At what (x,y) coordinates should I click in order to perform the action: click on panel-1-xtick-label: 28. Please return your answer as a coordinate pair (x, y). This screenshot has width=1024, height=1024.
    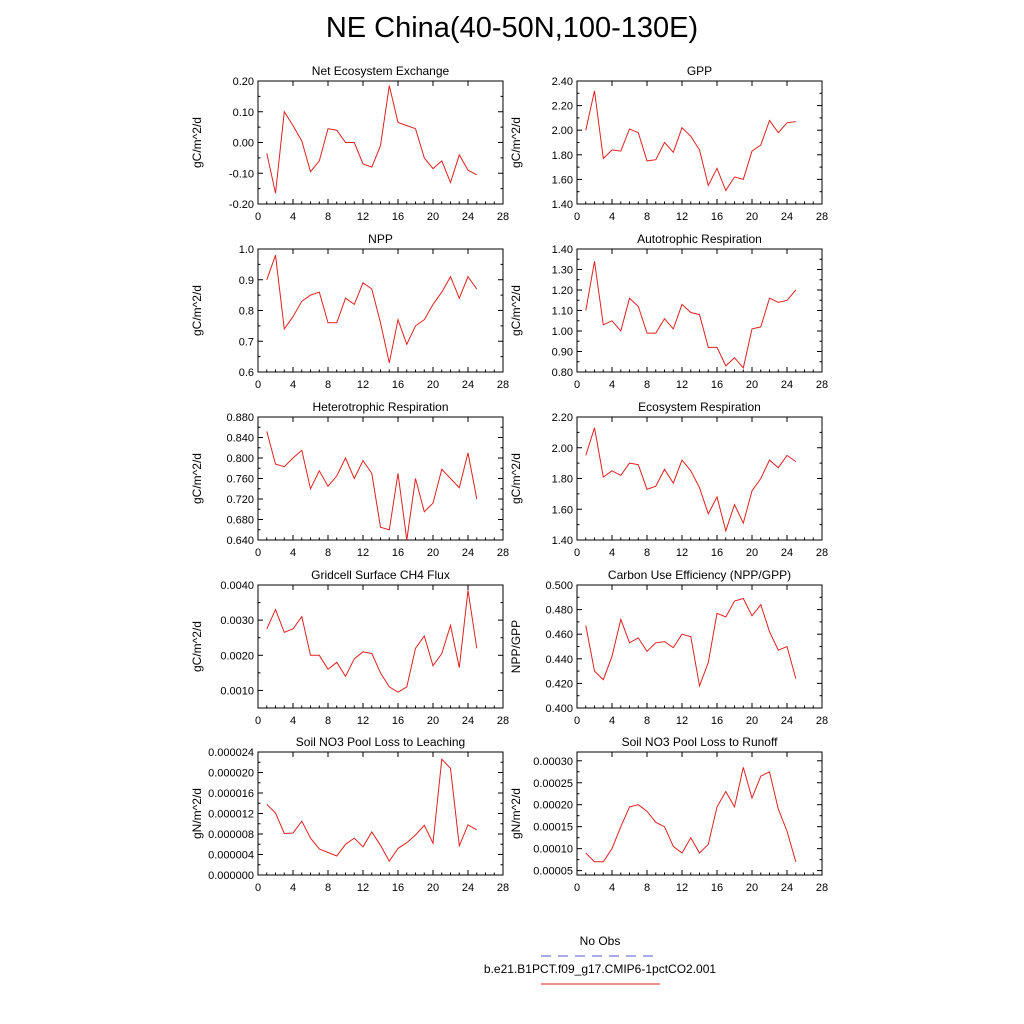
    Looking at the image, I should click on (503, 217).